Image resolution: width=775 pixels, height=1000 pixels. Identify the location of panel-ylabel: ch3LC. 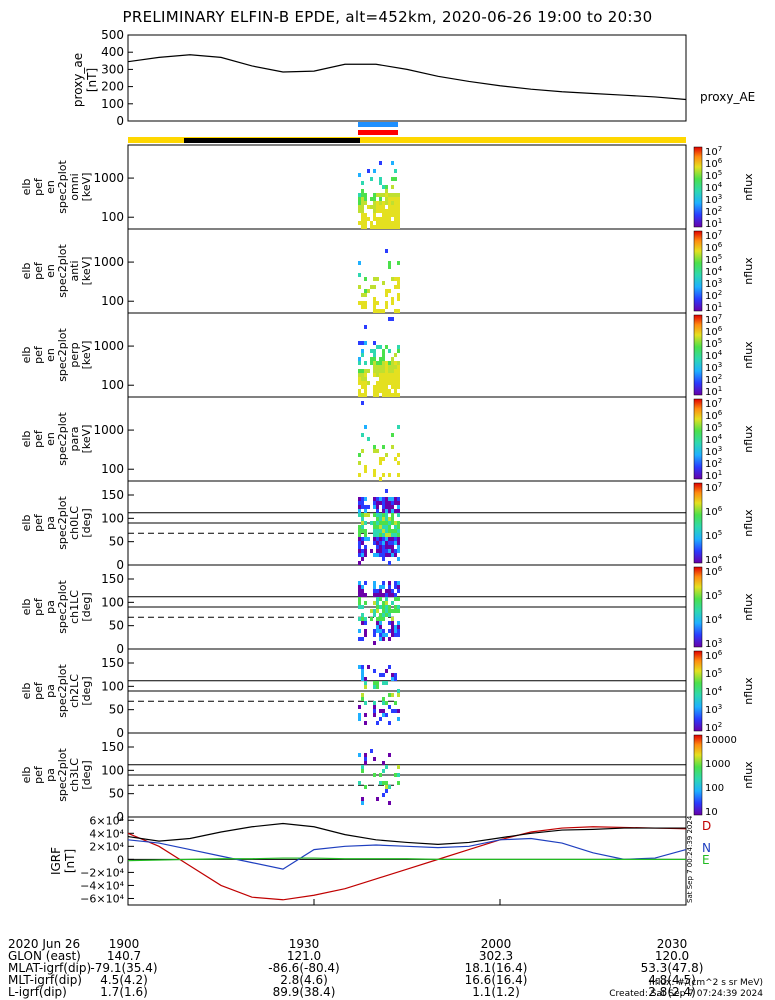
(74, 775).